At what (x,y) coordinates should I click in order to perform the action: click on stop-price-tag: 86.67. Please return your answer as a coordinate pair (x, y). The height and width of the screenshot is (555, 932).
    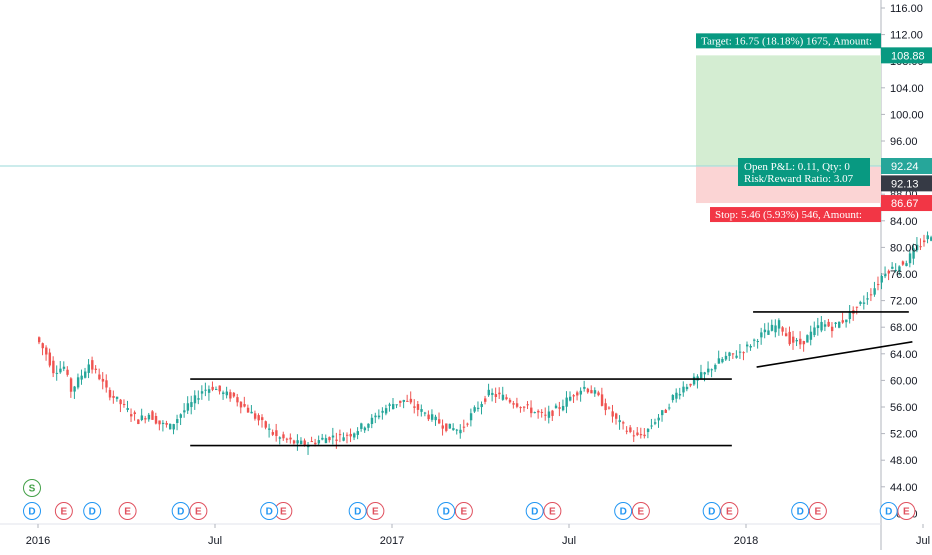
    Looking at the image, I should click on (906, 203).